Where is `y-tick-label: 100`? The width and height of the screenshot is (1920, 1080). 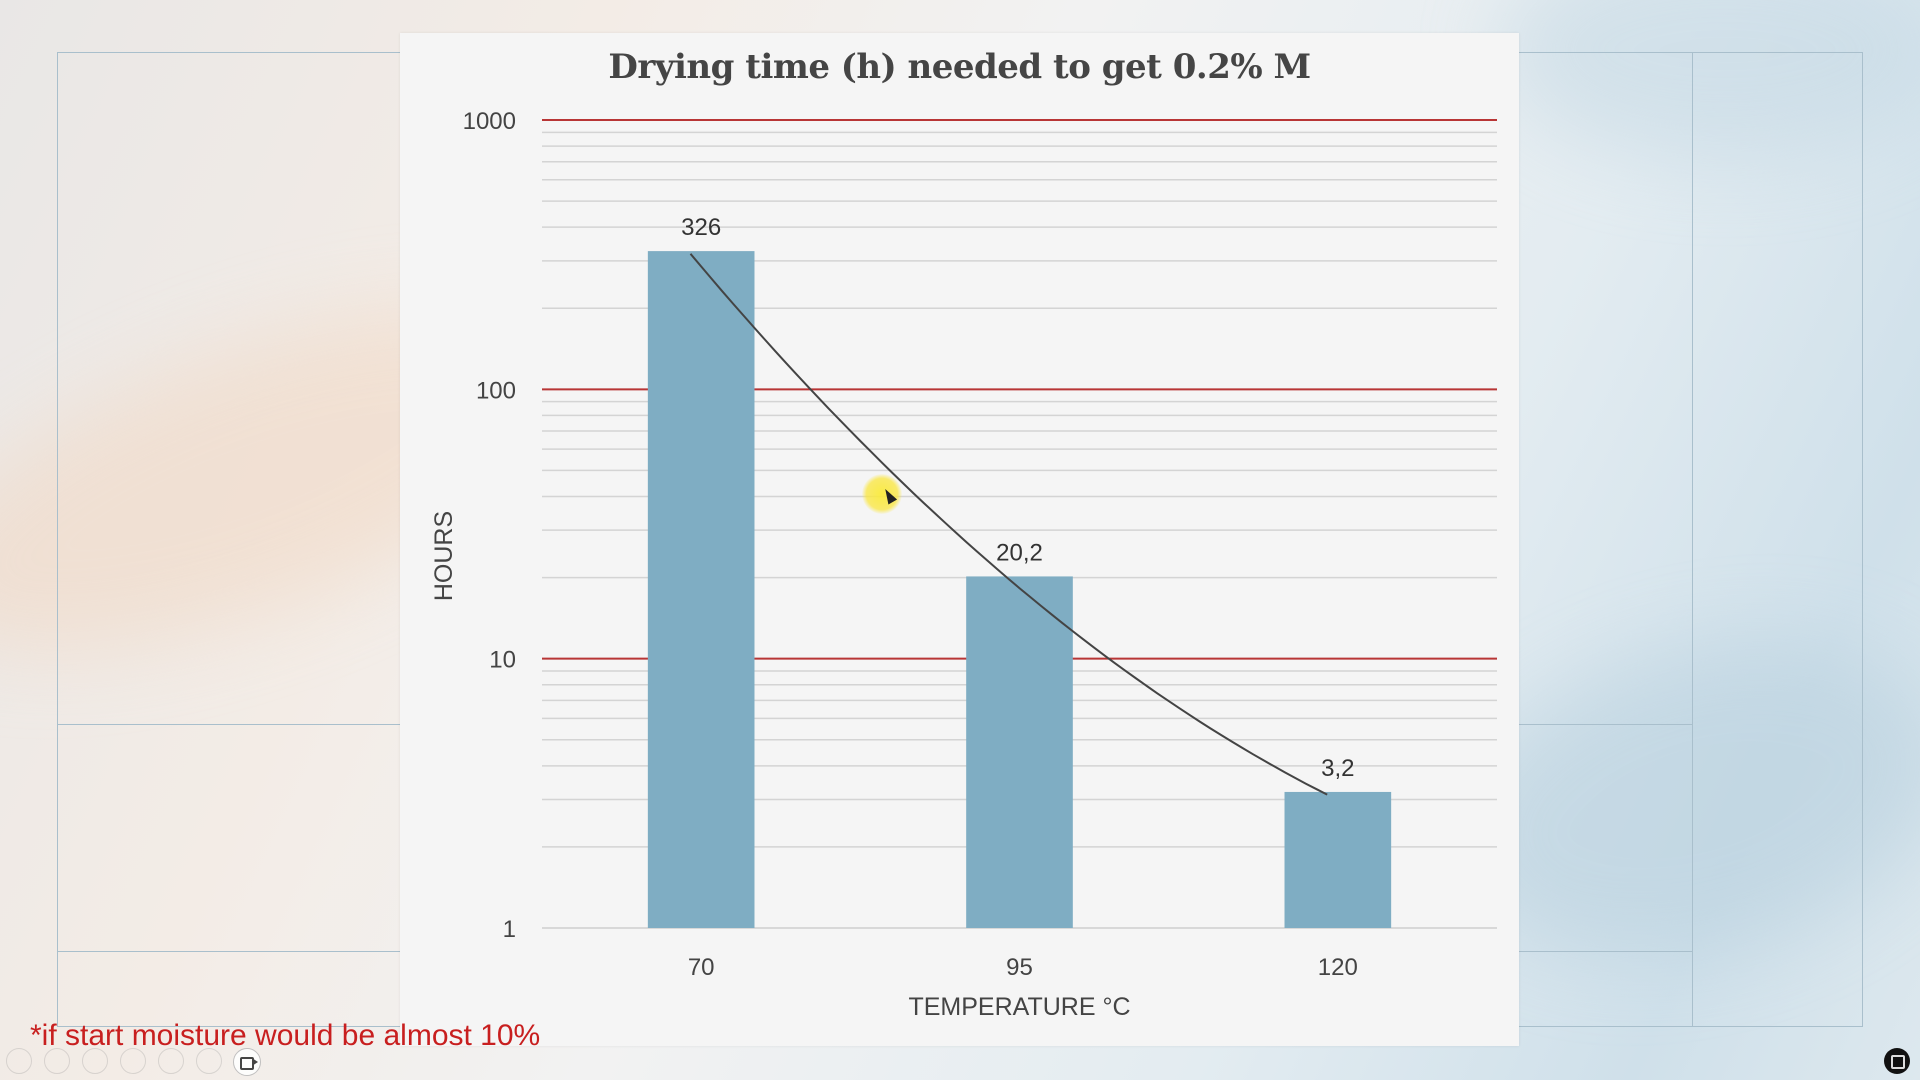
y-tick-label: 100 is located at coordinates (496, 390).